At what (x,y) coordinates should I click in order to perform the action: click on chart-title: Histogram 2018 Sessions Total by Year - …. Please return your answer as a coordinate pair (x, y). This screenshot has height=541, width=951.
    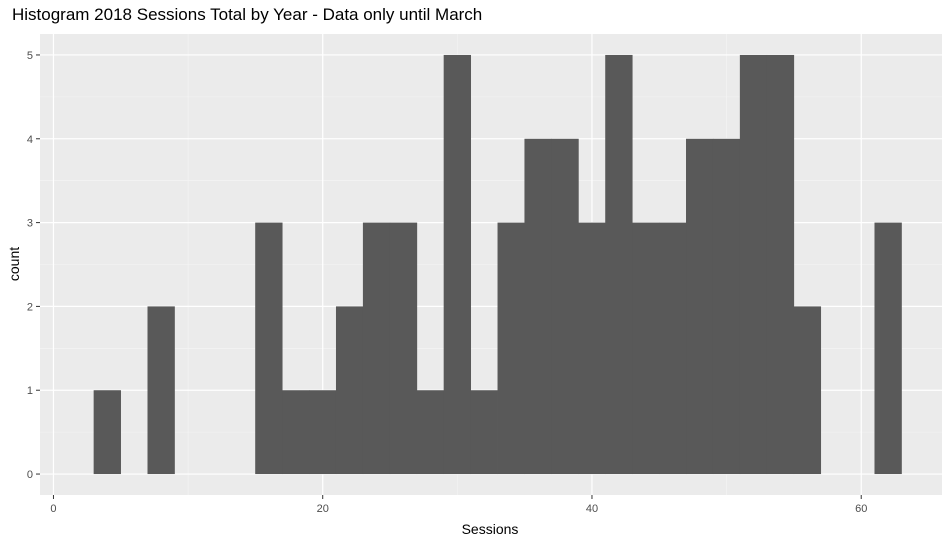
    Looking at the image, I should click on (247, 14).